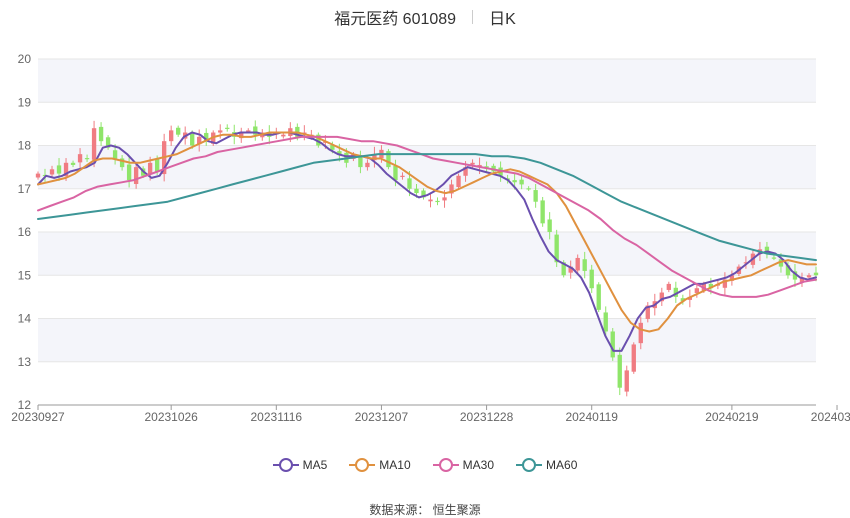 The height and width of the screenshot is (518, 850). Describe the element at coordinates (395, 465) in the screenshot. I see `legend-label-ma10: MA10` at that location.